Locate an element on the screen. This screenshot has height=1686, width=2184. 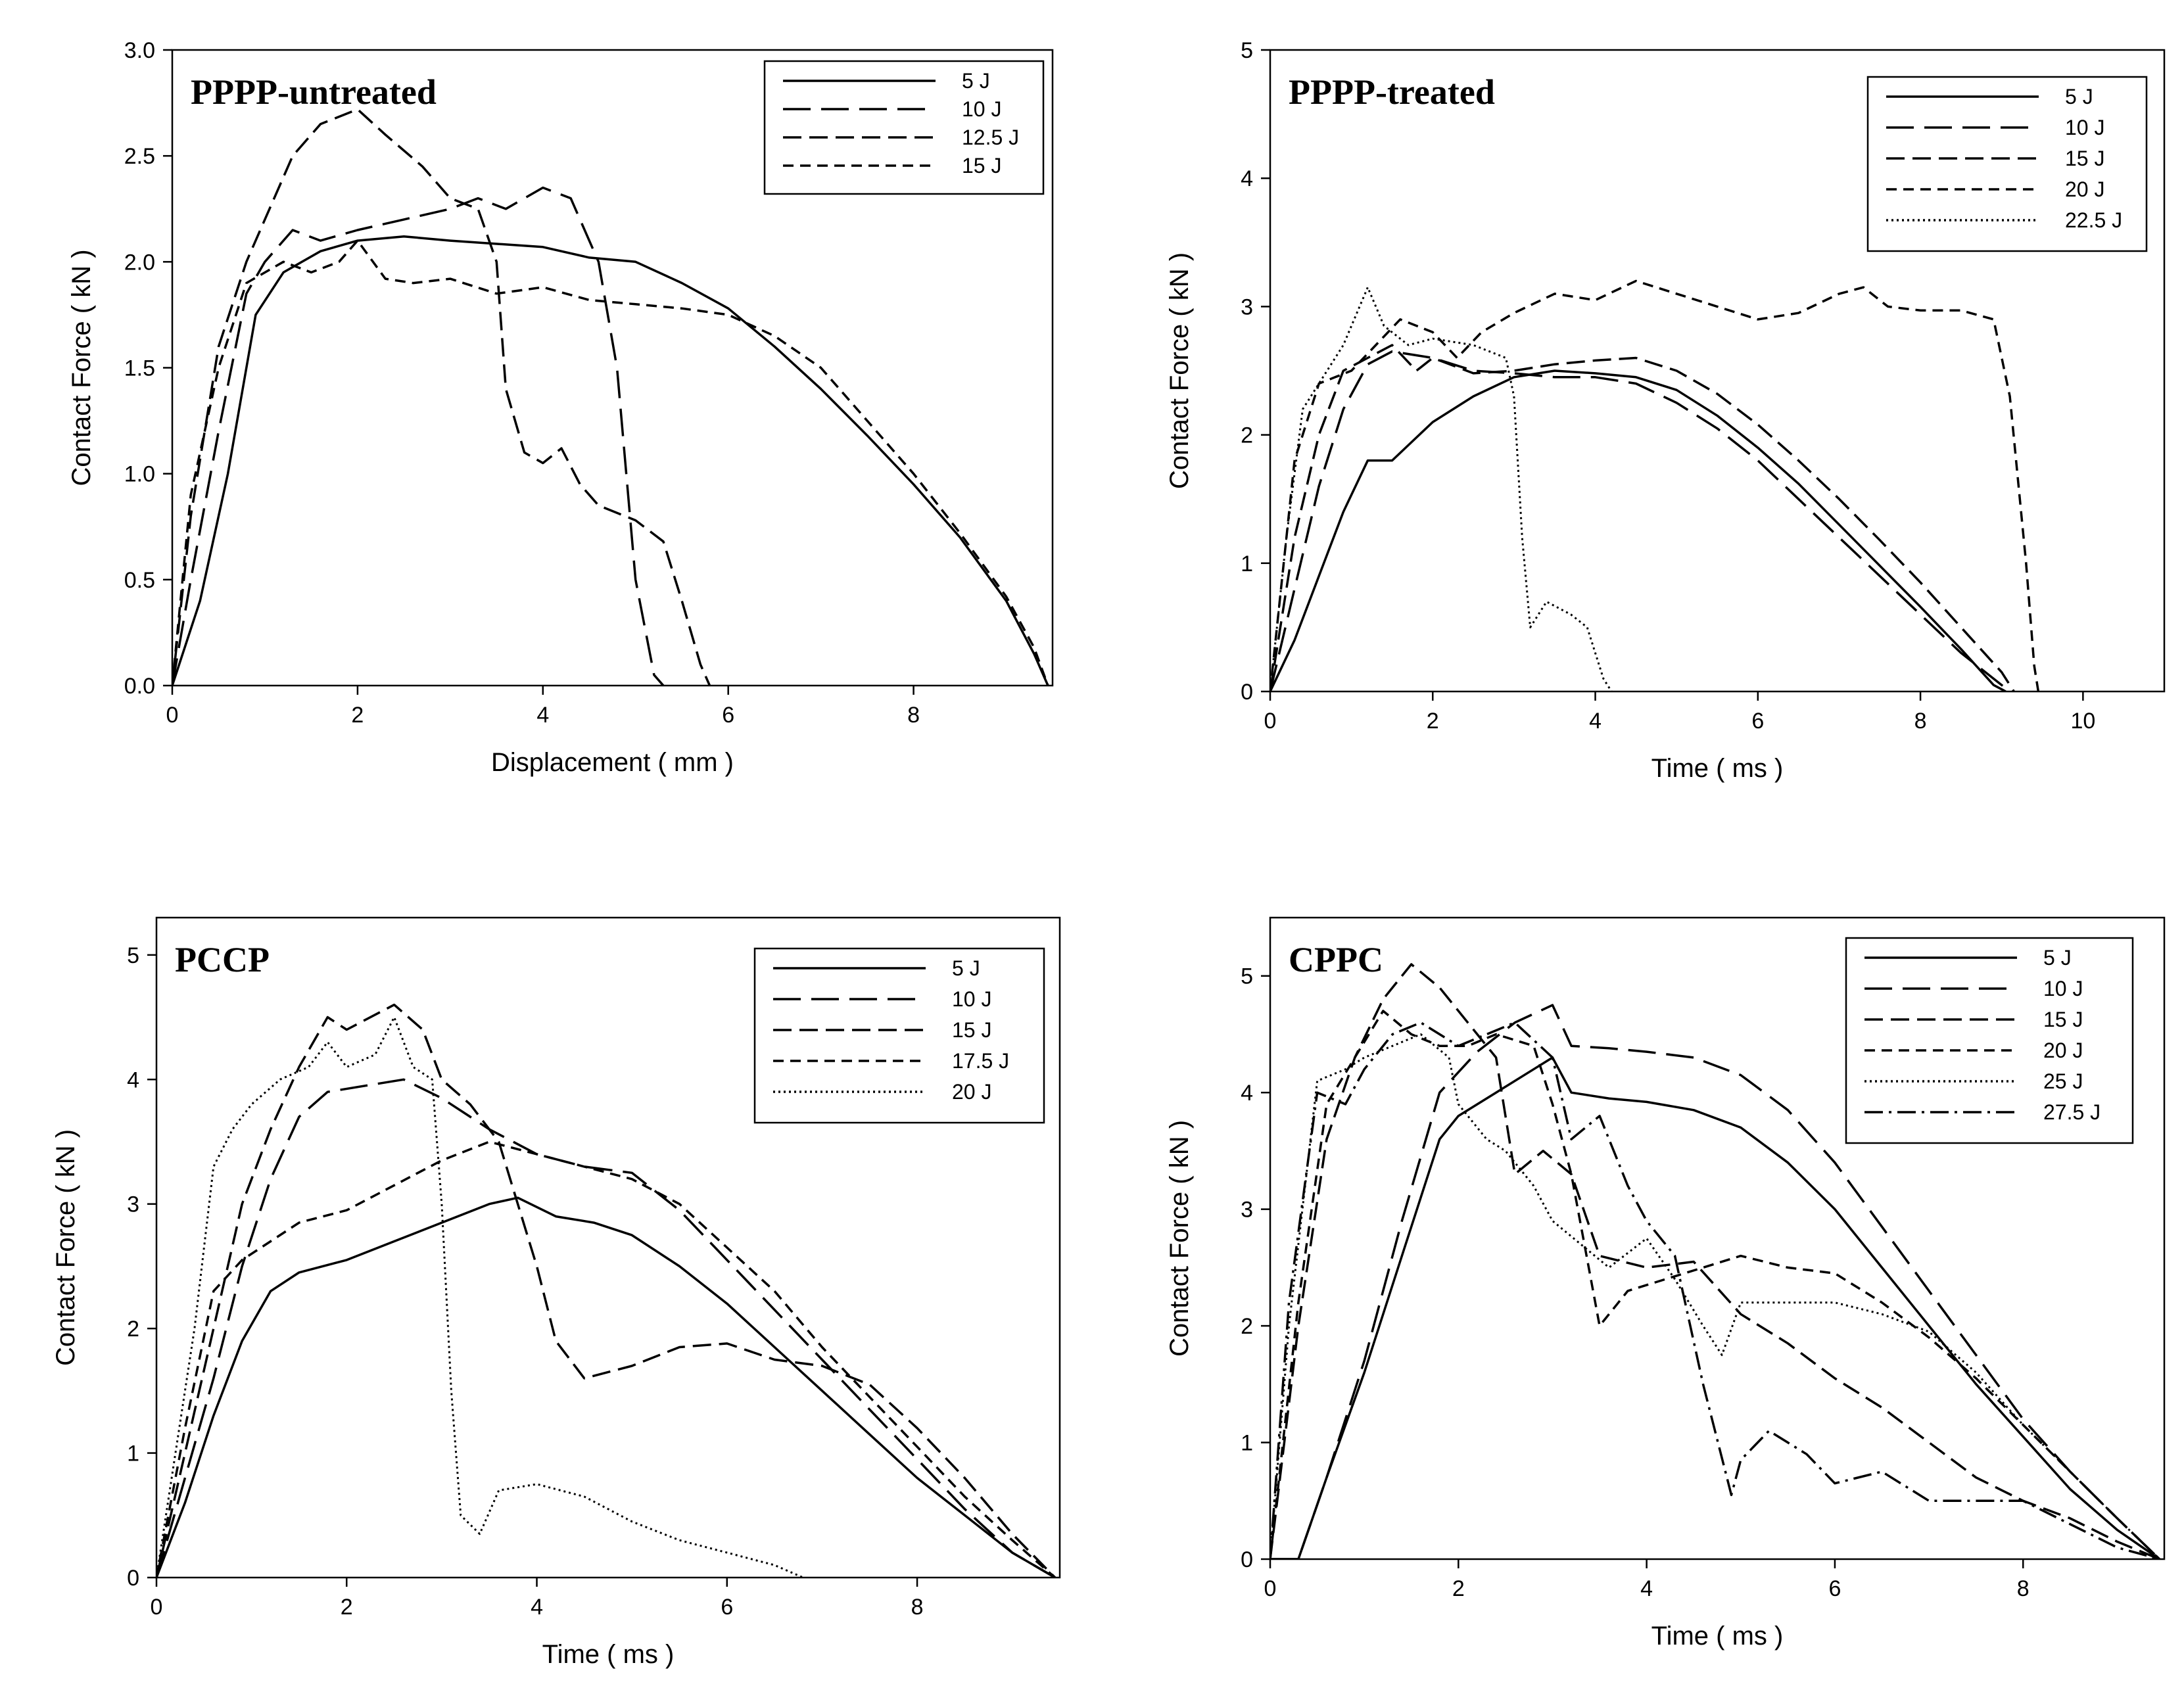
legend-label: 12.5 J is located at coordinates (990, 137).